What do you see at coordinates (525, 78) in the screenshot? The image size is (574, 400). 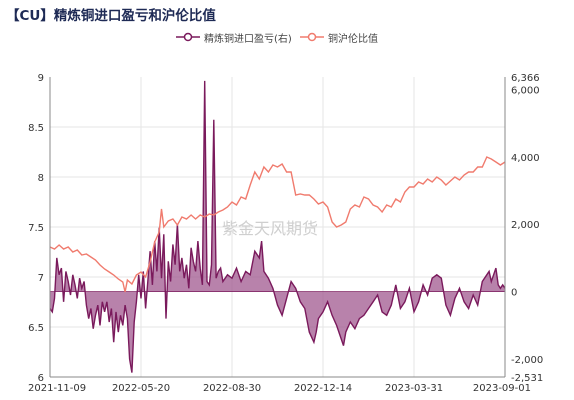 I see `y-right-tick-label: 6,366` at bounding box center [525, 78].